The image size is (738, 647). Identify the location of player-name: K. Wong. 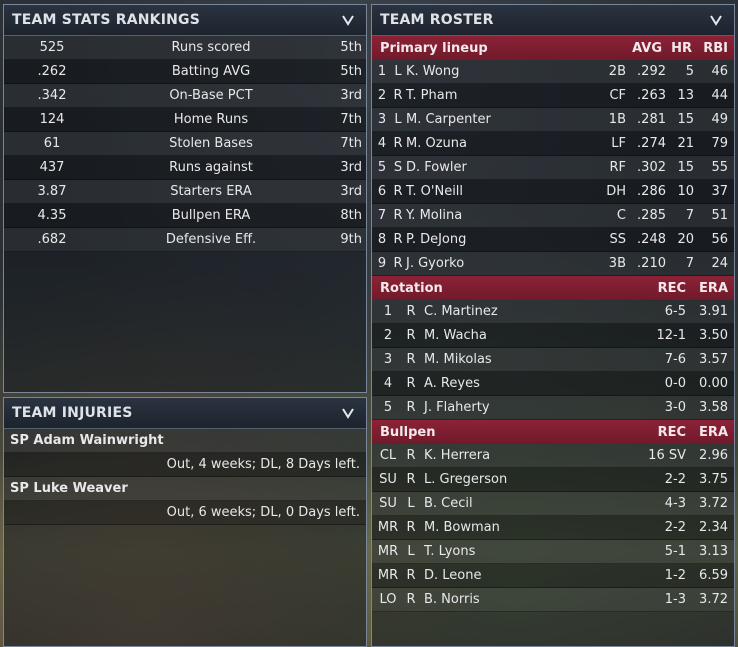
(433, 71).